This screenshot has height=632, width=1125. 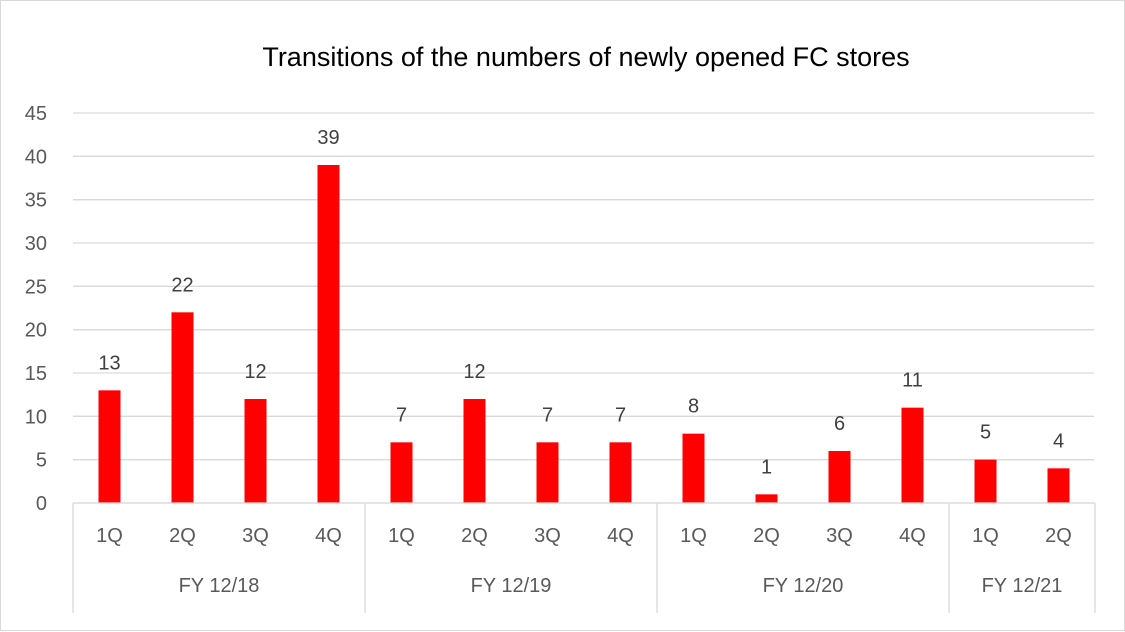 I want to click on data-label: 1, so click(x=766, y=467).